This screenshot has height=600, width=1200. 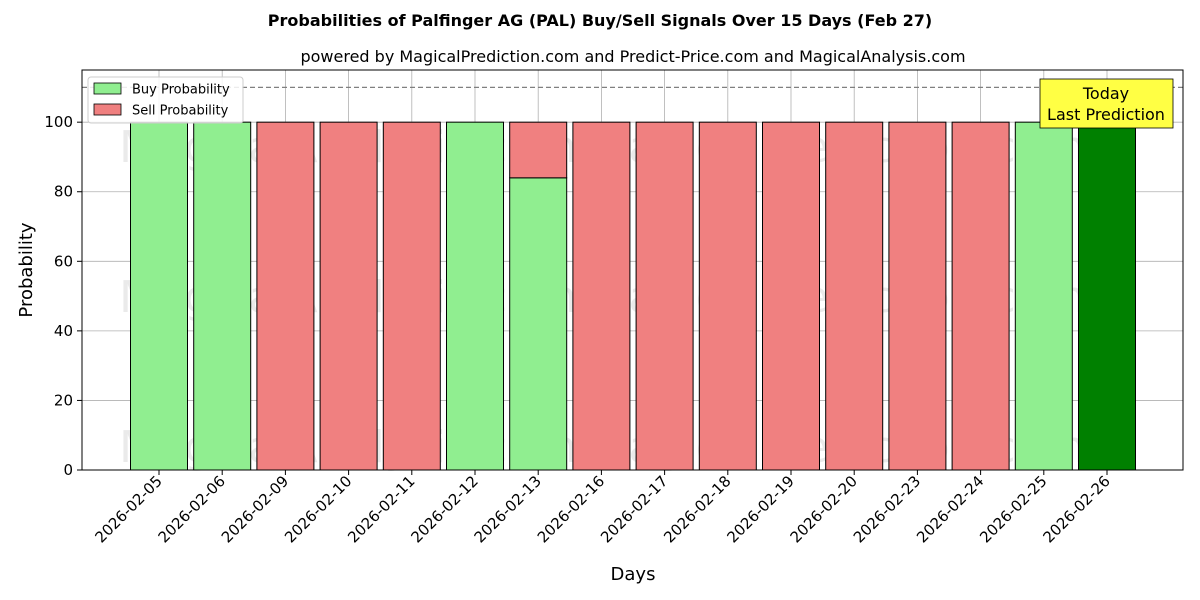 I want to click on annotation-line-last-prediction: Last Prediction, so click(x=1106, y=114).